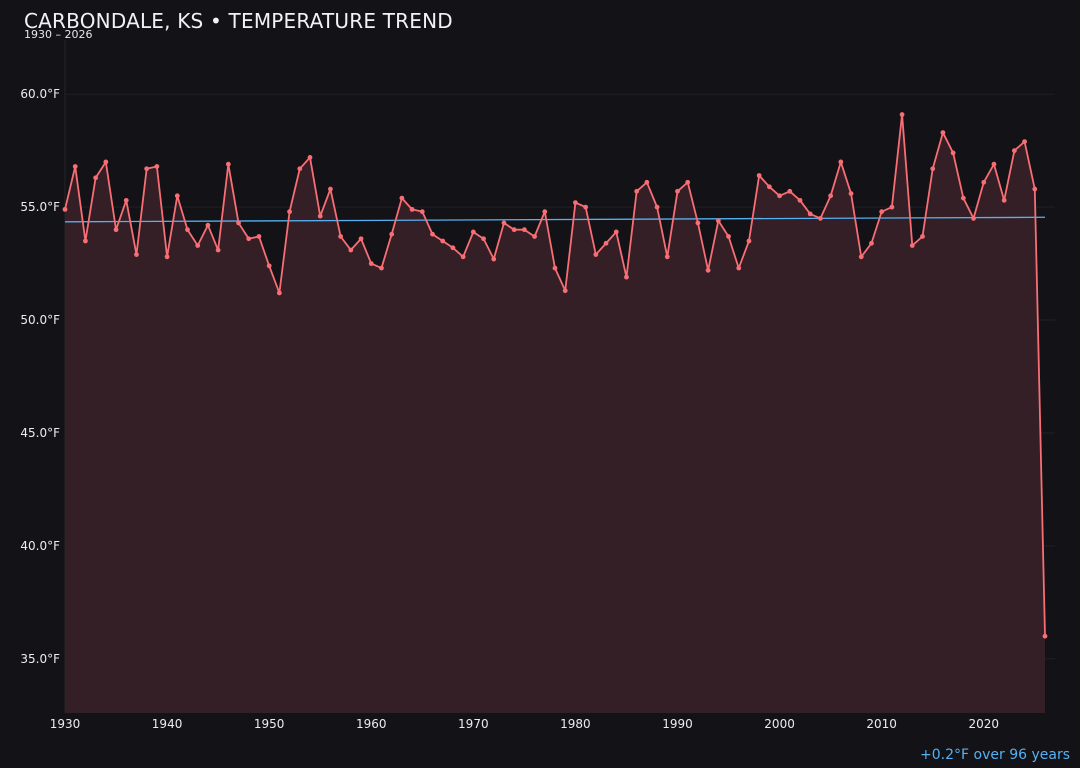  I want to click on x-tick-label: 1970, so click(473, 724).